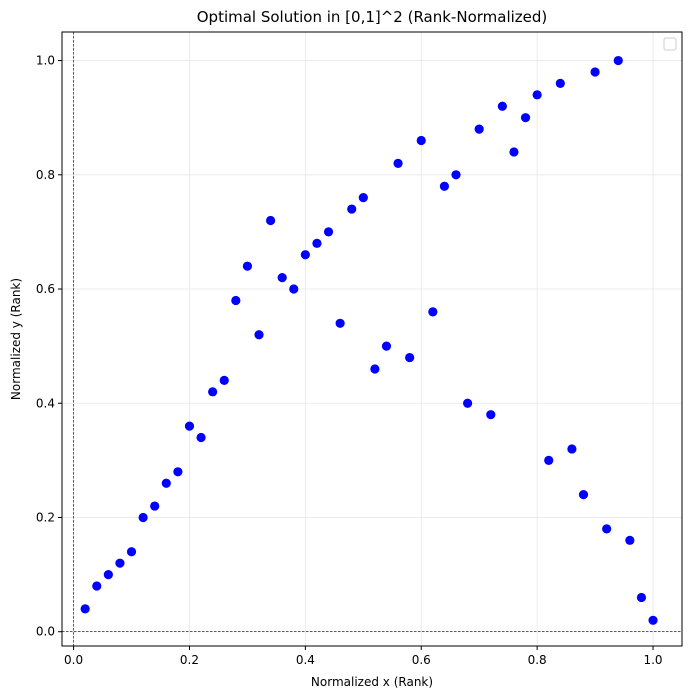 Image resolution: width=691 pixels, height=699 pixels. What do you see at coordinates (45, 61) in the screenshot?
I see `y-tick-label: 1.0` at bounding box center [45, 61].